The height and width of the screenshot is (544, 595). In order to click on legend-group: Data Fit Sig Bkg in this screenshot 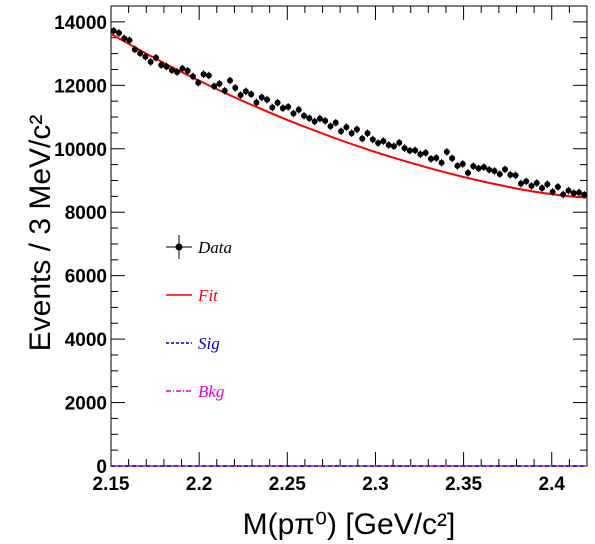, I will do `click(199, 318)`.